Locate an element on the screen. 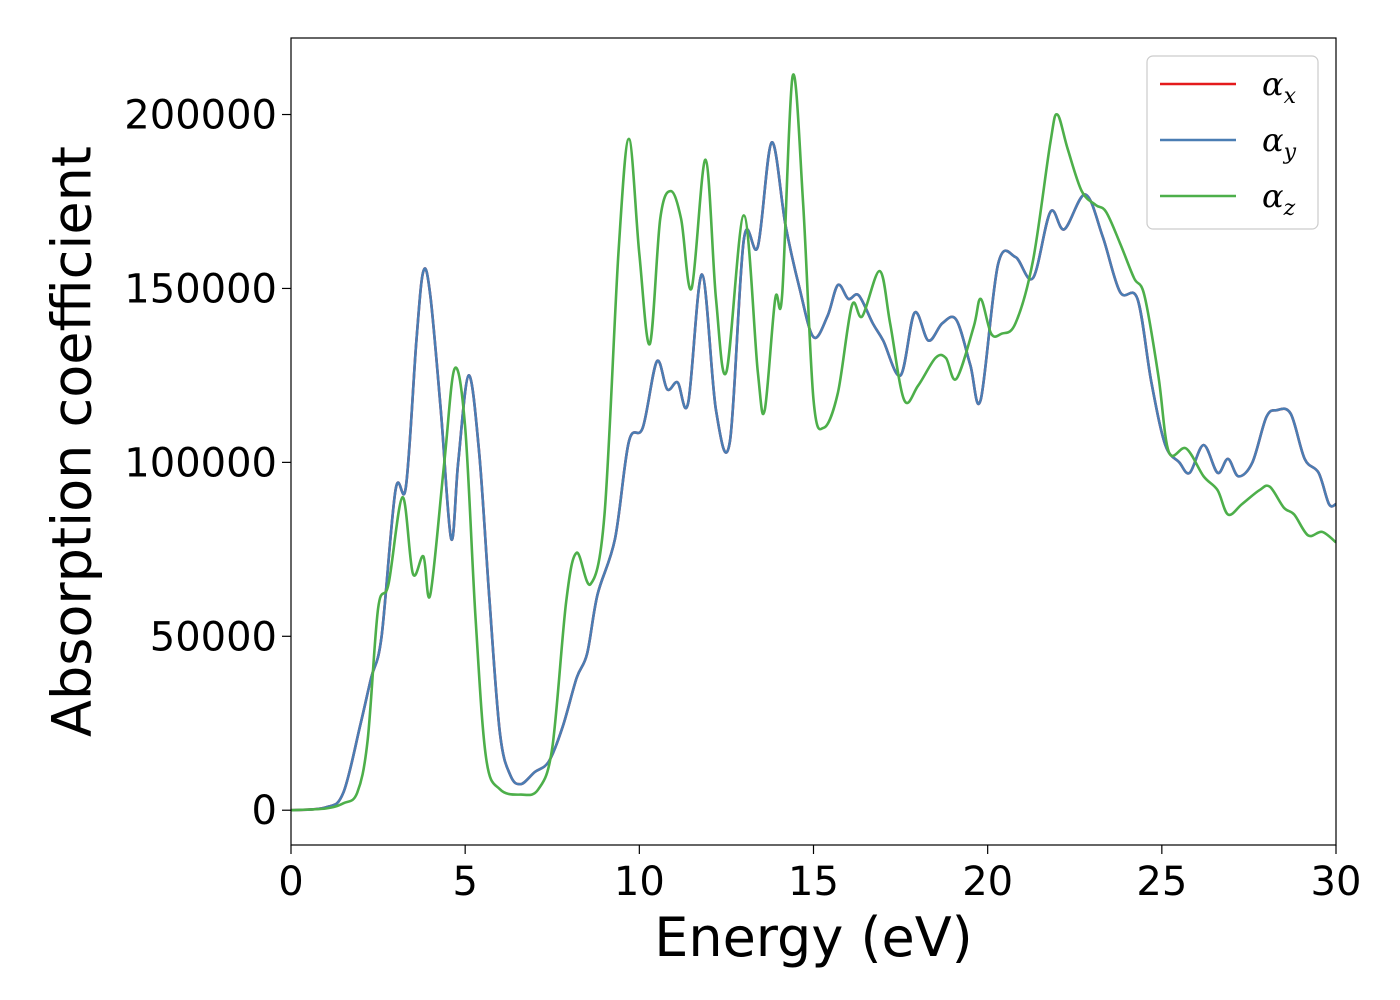 This screenshot has width=1400, height=1000. x-tick-label: 10 is located at coordinates (639, 882).